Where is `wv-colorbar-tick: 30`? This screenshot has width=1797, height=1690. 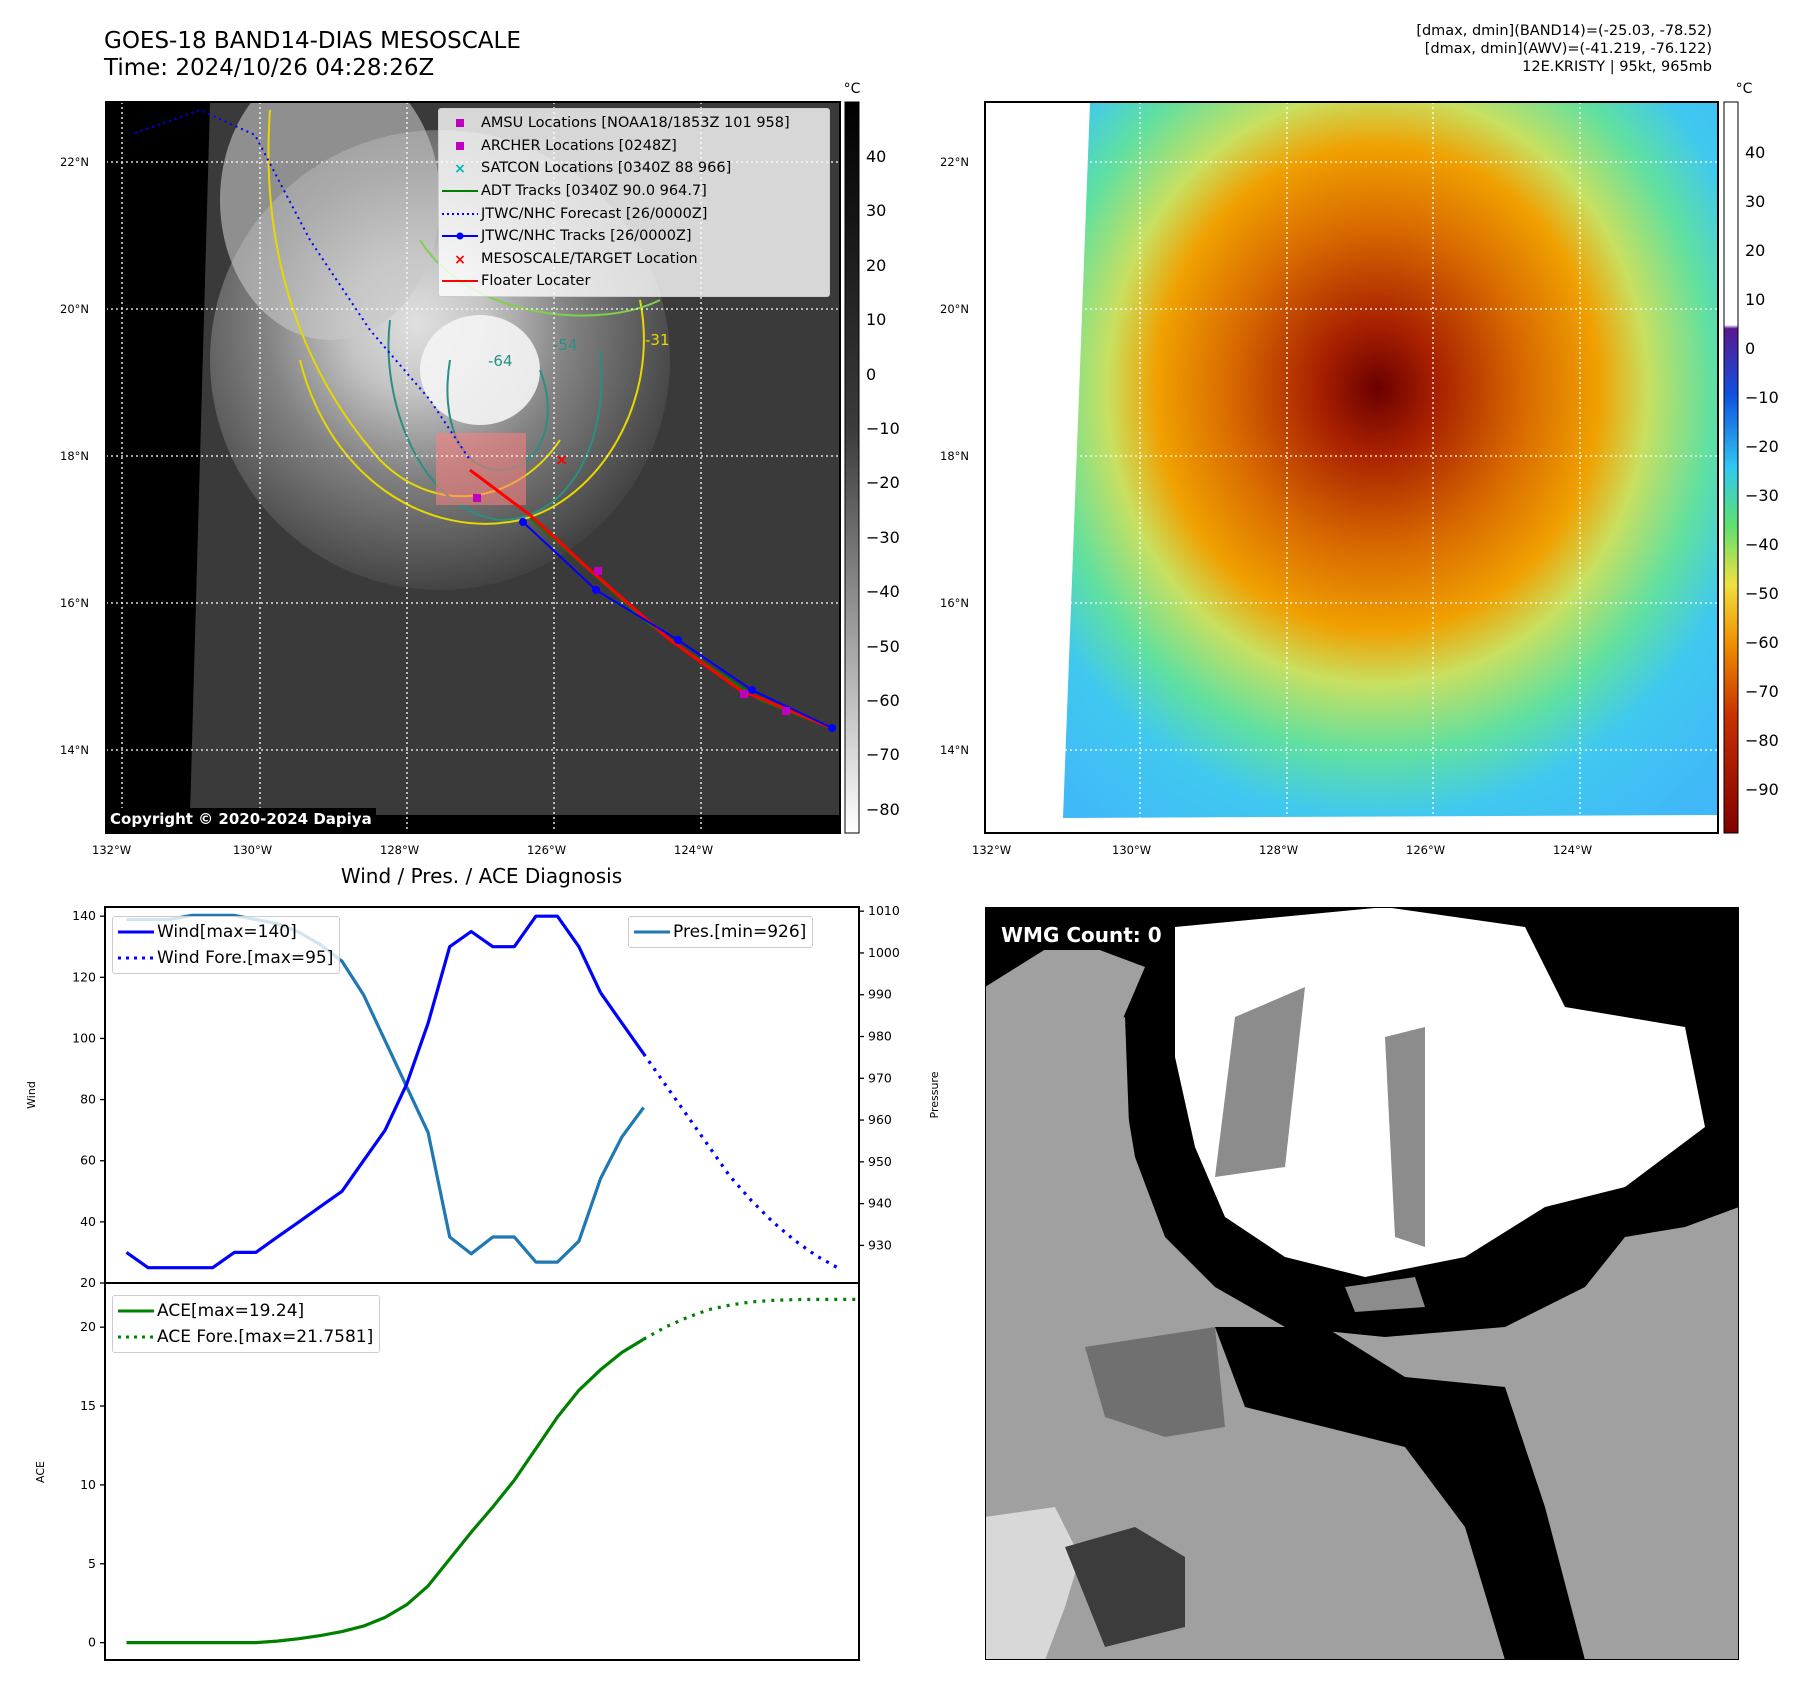 wv-colorbar-tick: 30 is located at coordinates (1755, 201).